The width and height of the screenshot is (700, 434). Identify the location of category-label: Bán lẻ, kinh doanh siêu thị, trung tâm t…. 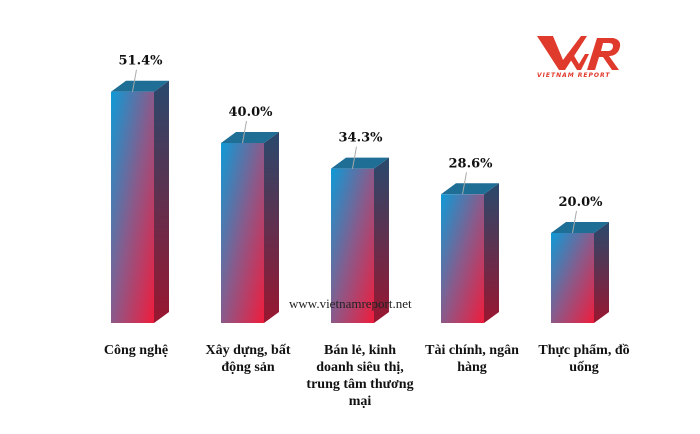
(360, 376).